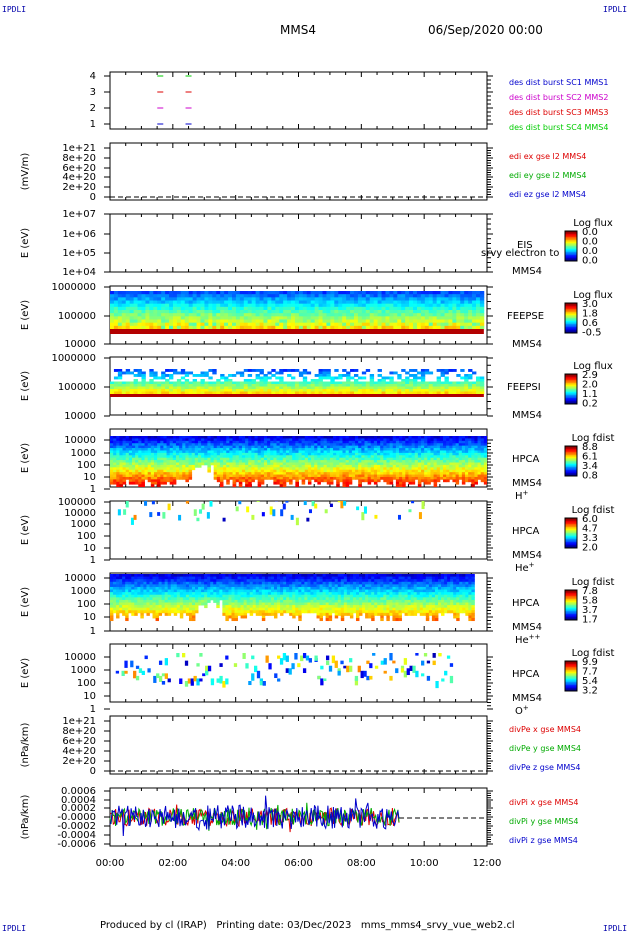 This screenshot has height=934, width=630. What do you see at coordinates (547, 194) in the screenshot?
I see `legend-entry: edi ez gse l2 MMS4` at bounding box center [547, 194].